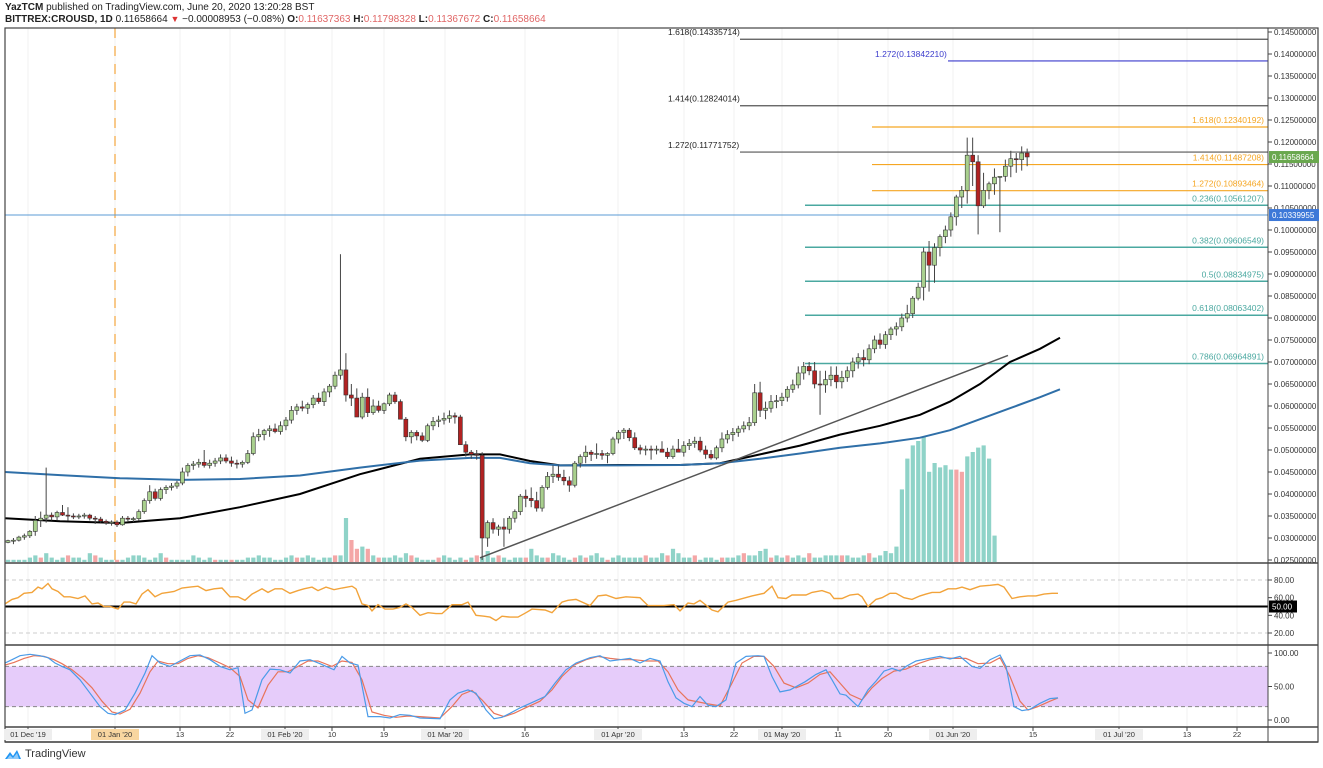 The image size is (1323, 768). I want to click on price-tick-label: 0.14500000, so click(1295, 32).